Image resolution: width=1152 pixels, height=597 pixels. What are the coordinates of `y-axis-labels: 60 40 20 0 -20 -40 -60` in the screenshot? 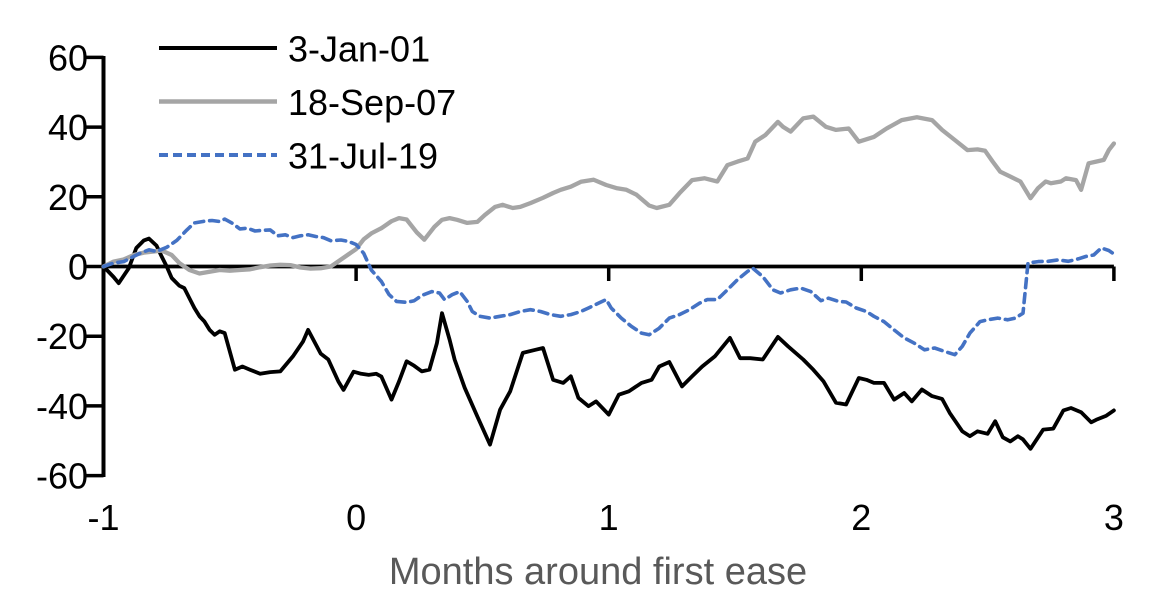 It's located at (62, 267).